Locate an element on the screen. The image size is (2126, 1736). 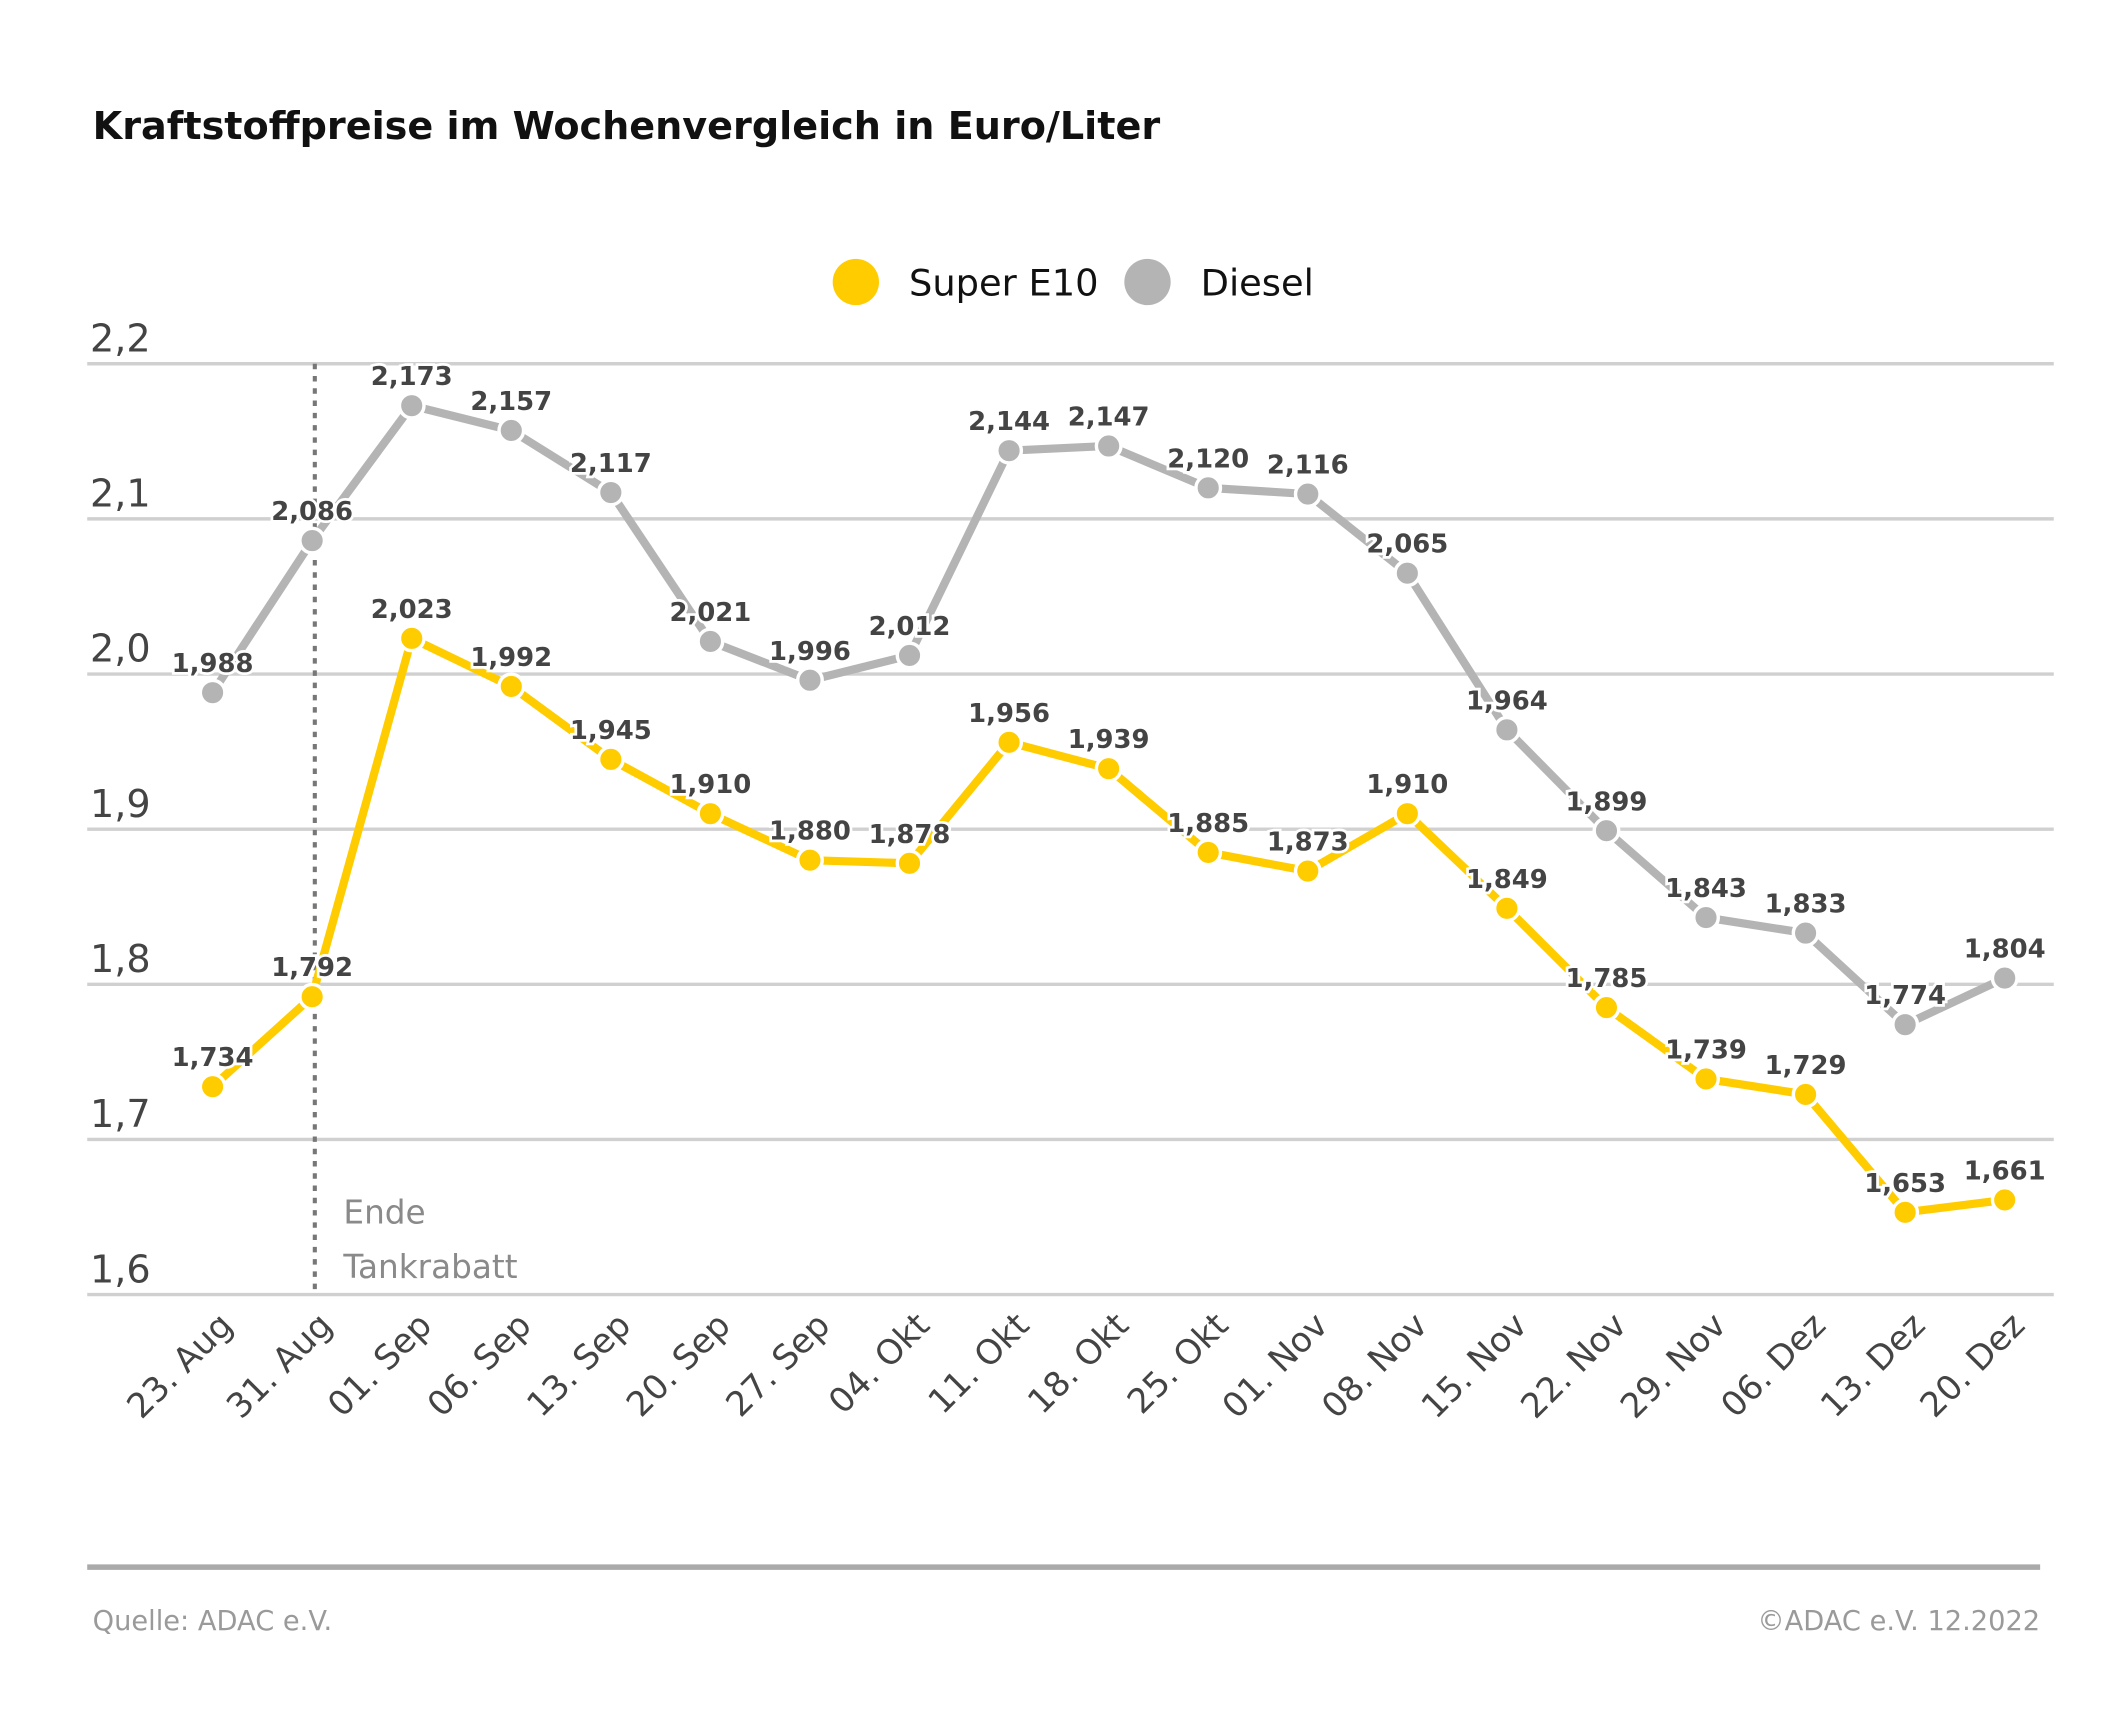
legend-marker-super-e10 is located at coordinates (856, 282).